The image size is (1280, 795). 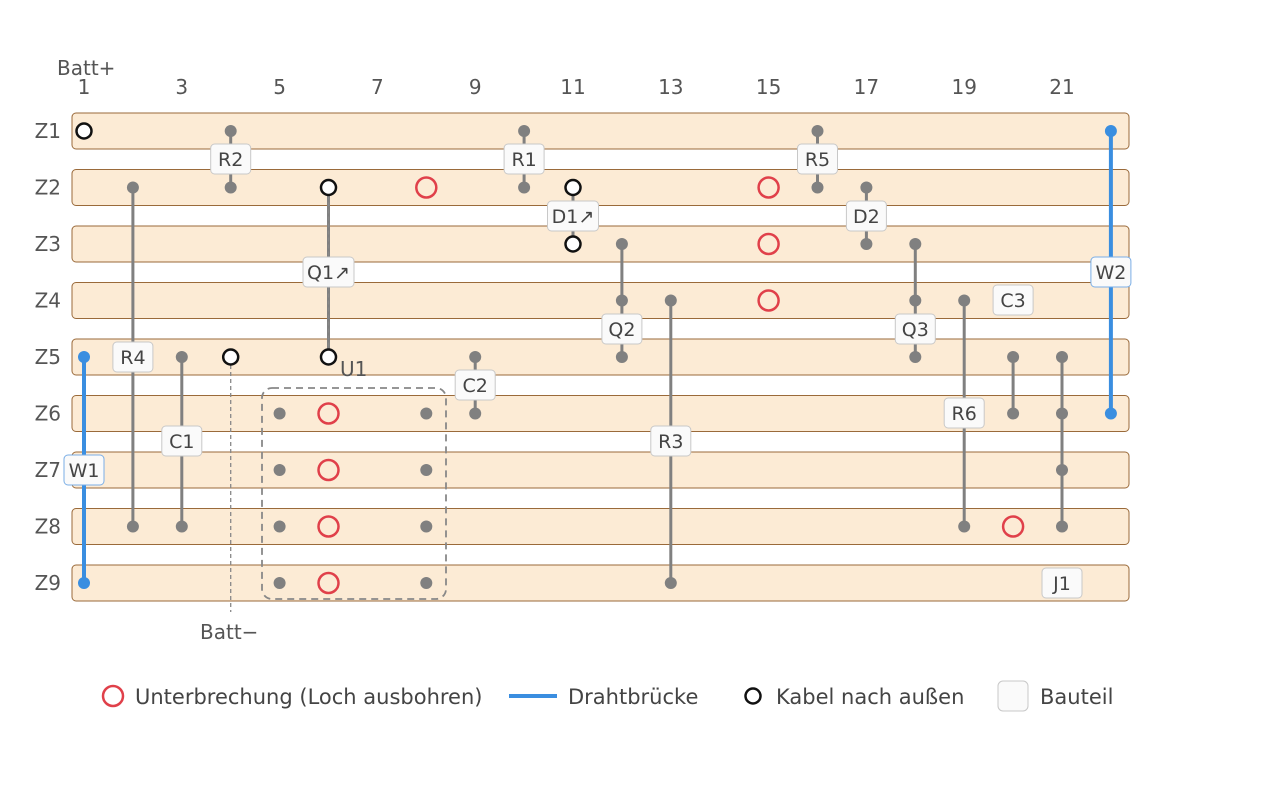 I want to click on part-label-r5: R5, so click(x=817, y=160).